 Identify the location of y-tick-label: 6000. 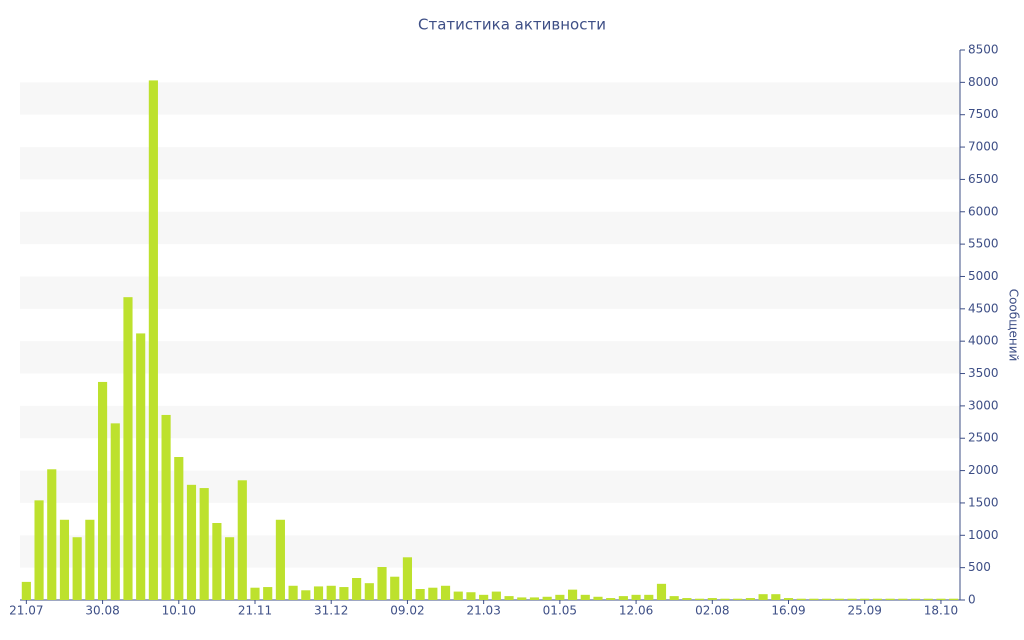
(983, 211).